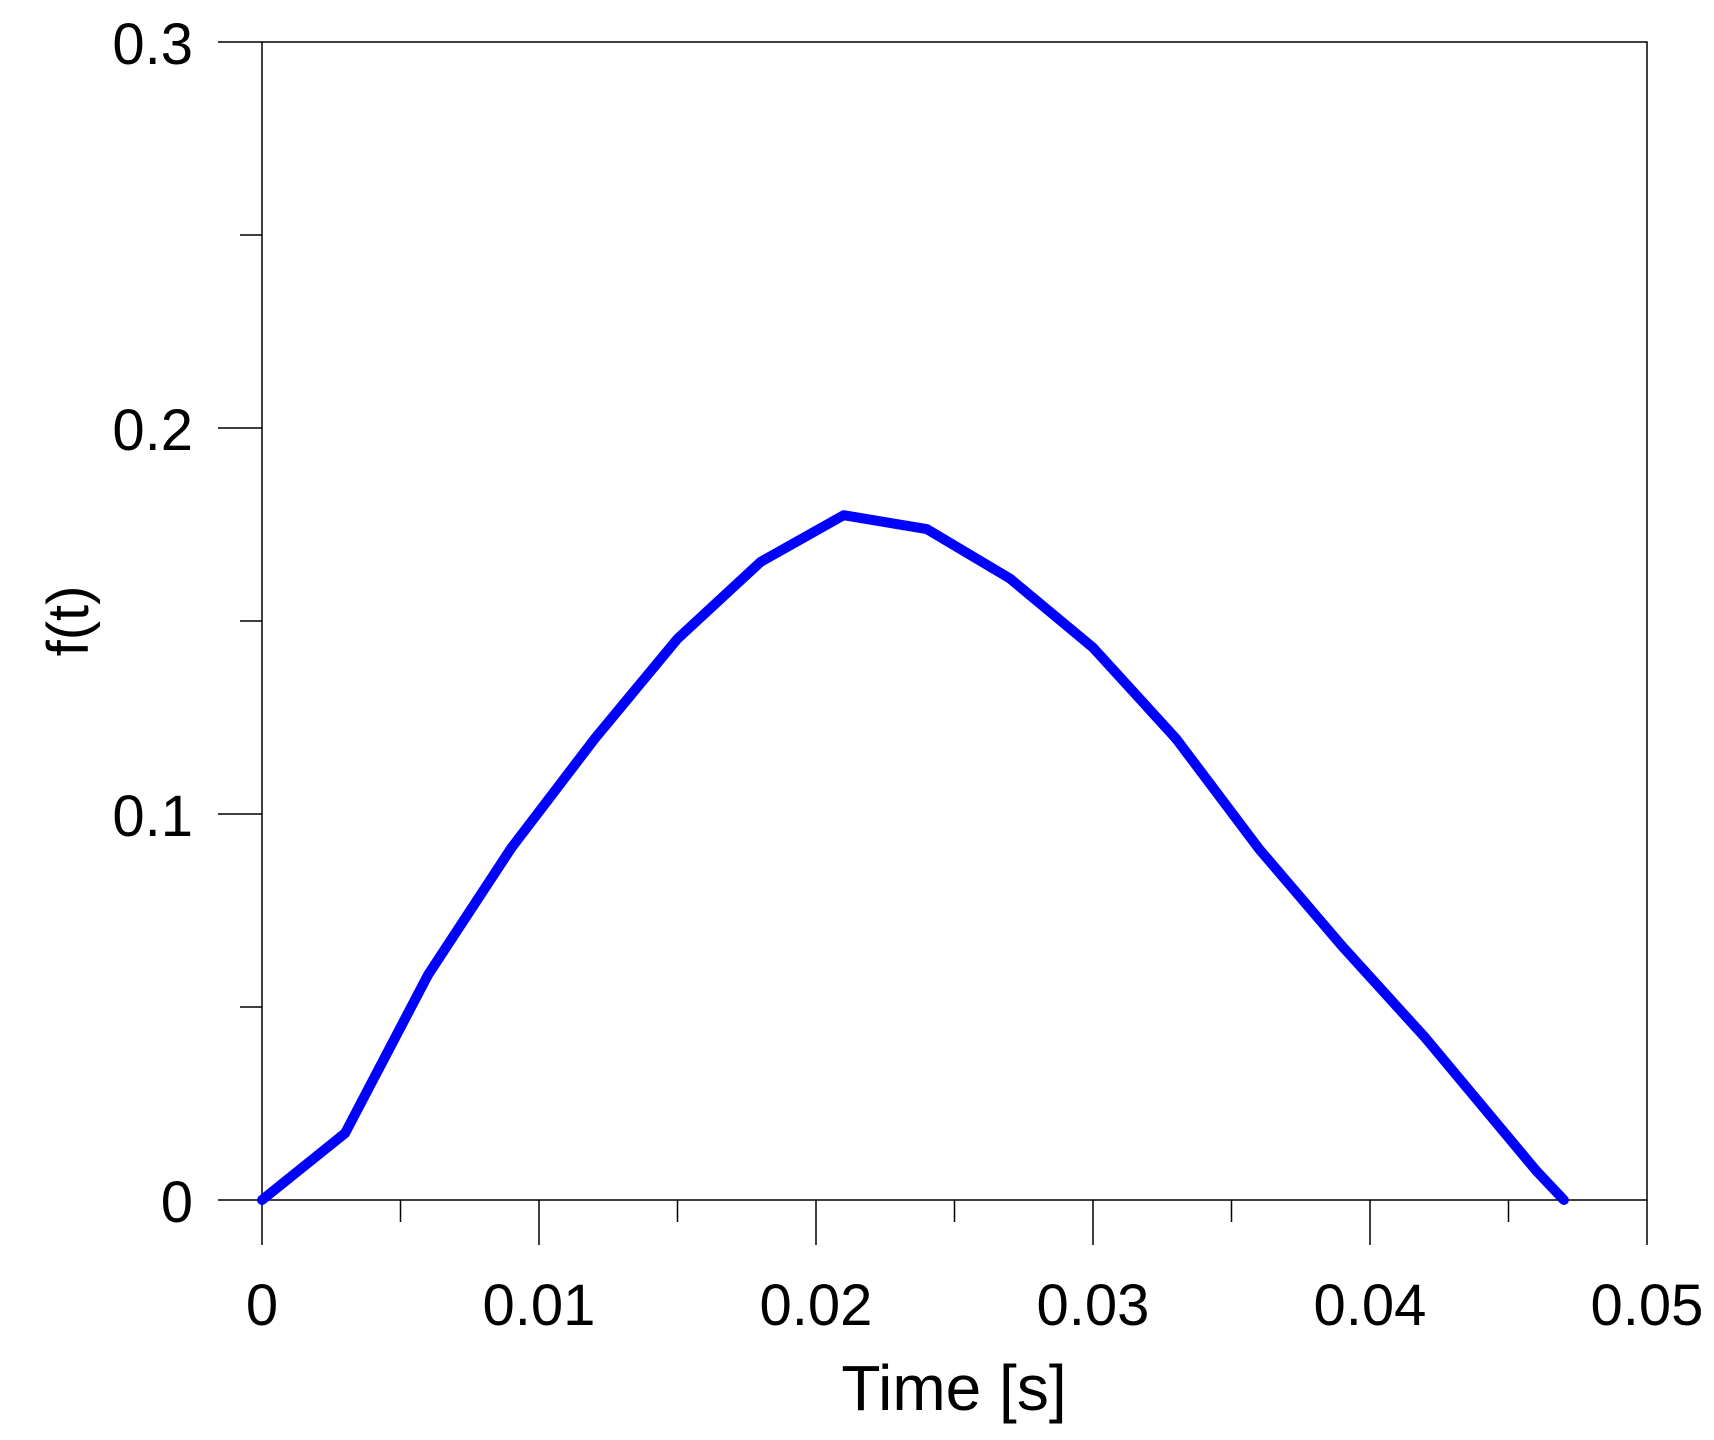 The image size is (1714, 1440). What do you see at coordinates (953, 1388) in the screenshot?
I see `x-axis-label: Time [s]` at bounding box center [953, 1388].